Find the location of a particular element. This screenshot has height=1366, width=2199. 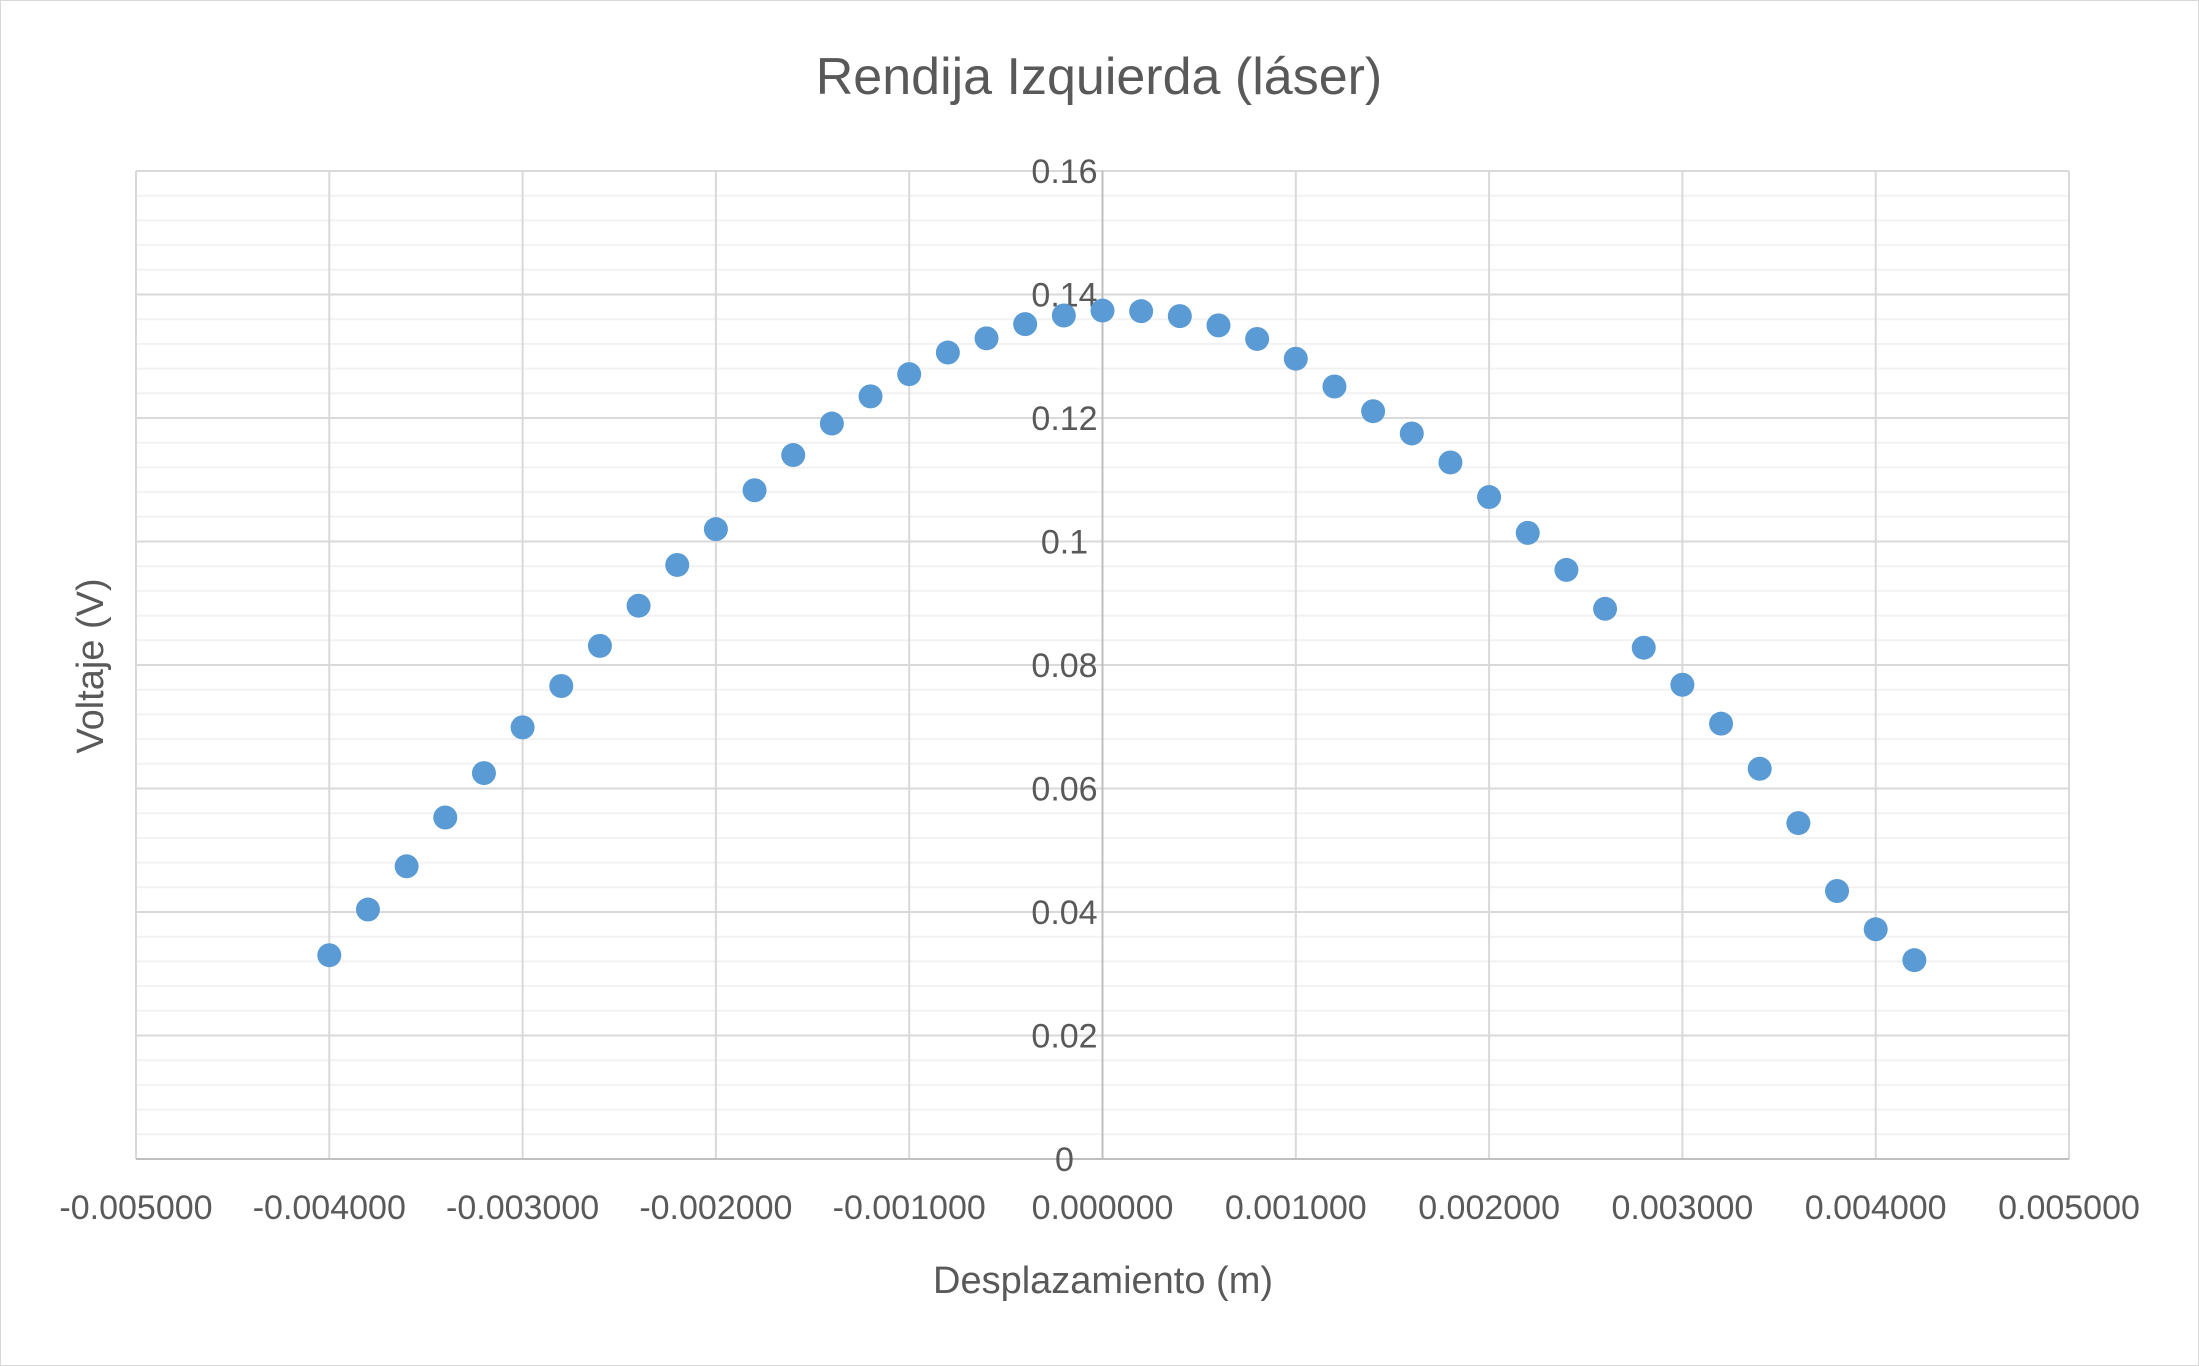

y-tick-label: 0.1 is located at coordinates (1064, 543).